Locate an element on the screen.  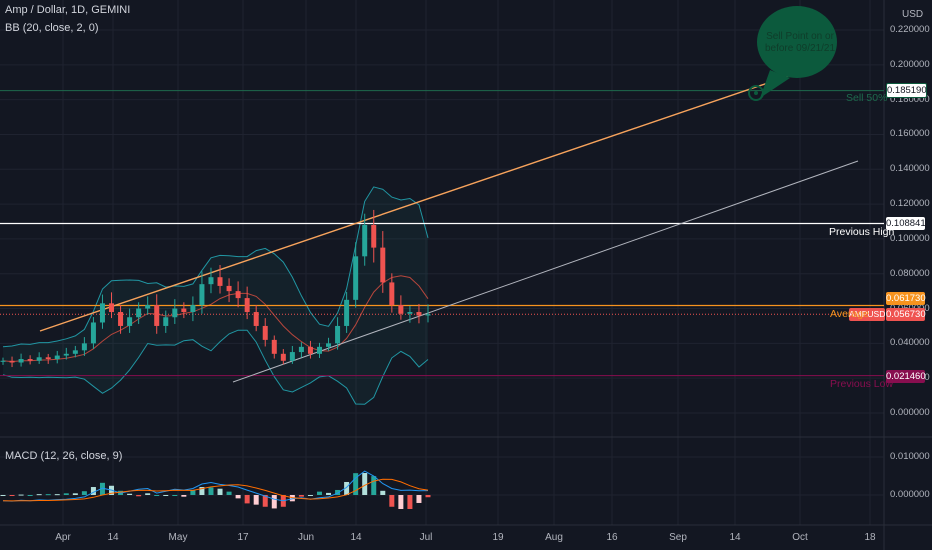
previous-low-label: Previous Low is located at coordinates (862, 384).